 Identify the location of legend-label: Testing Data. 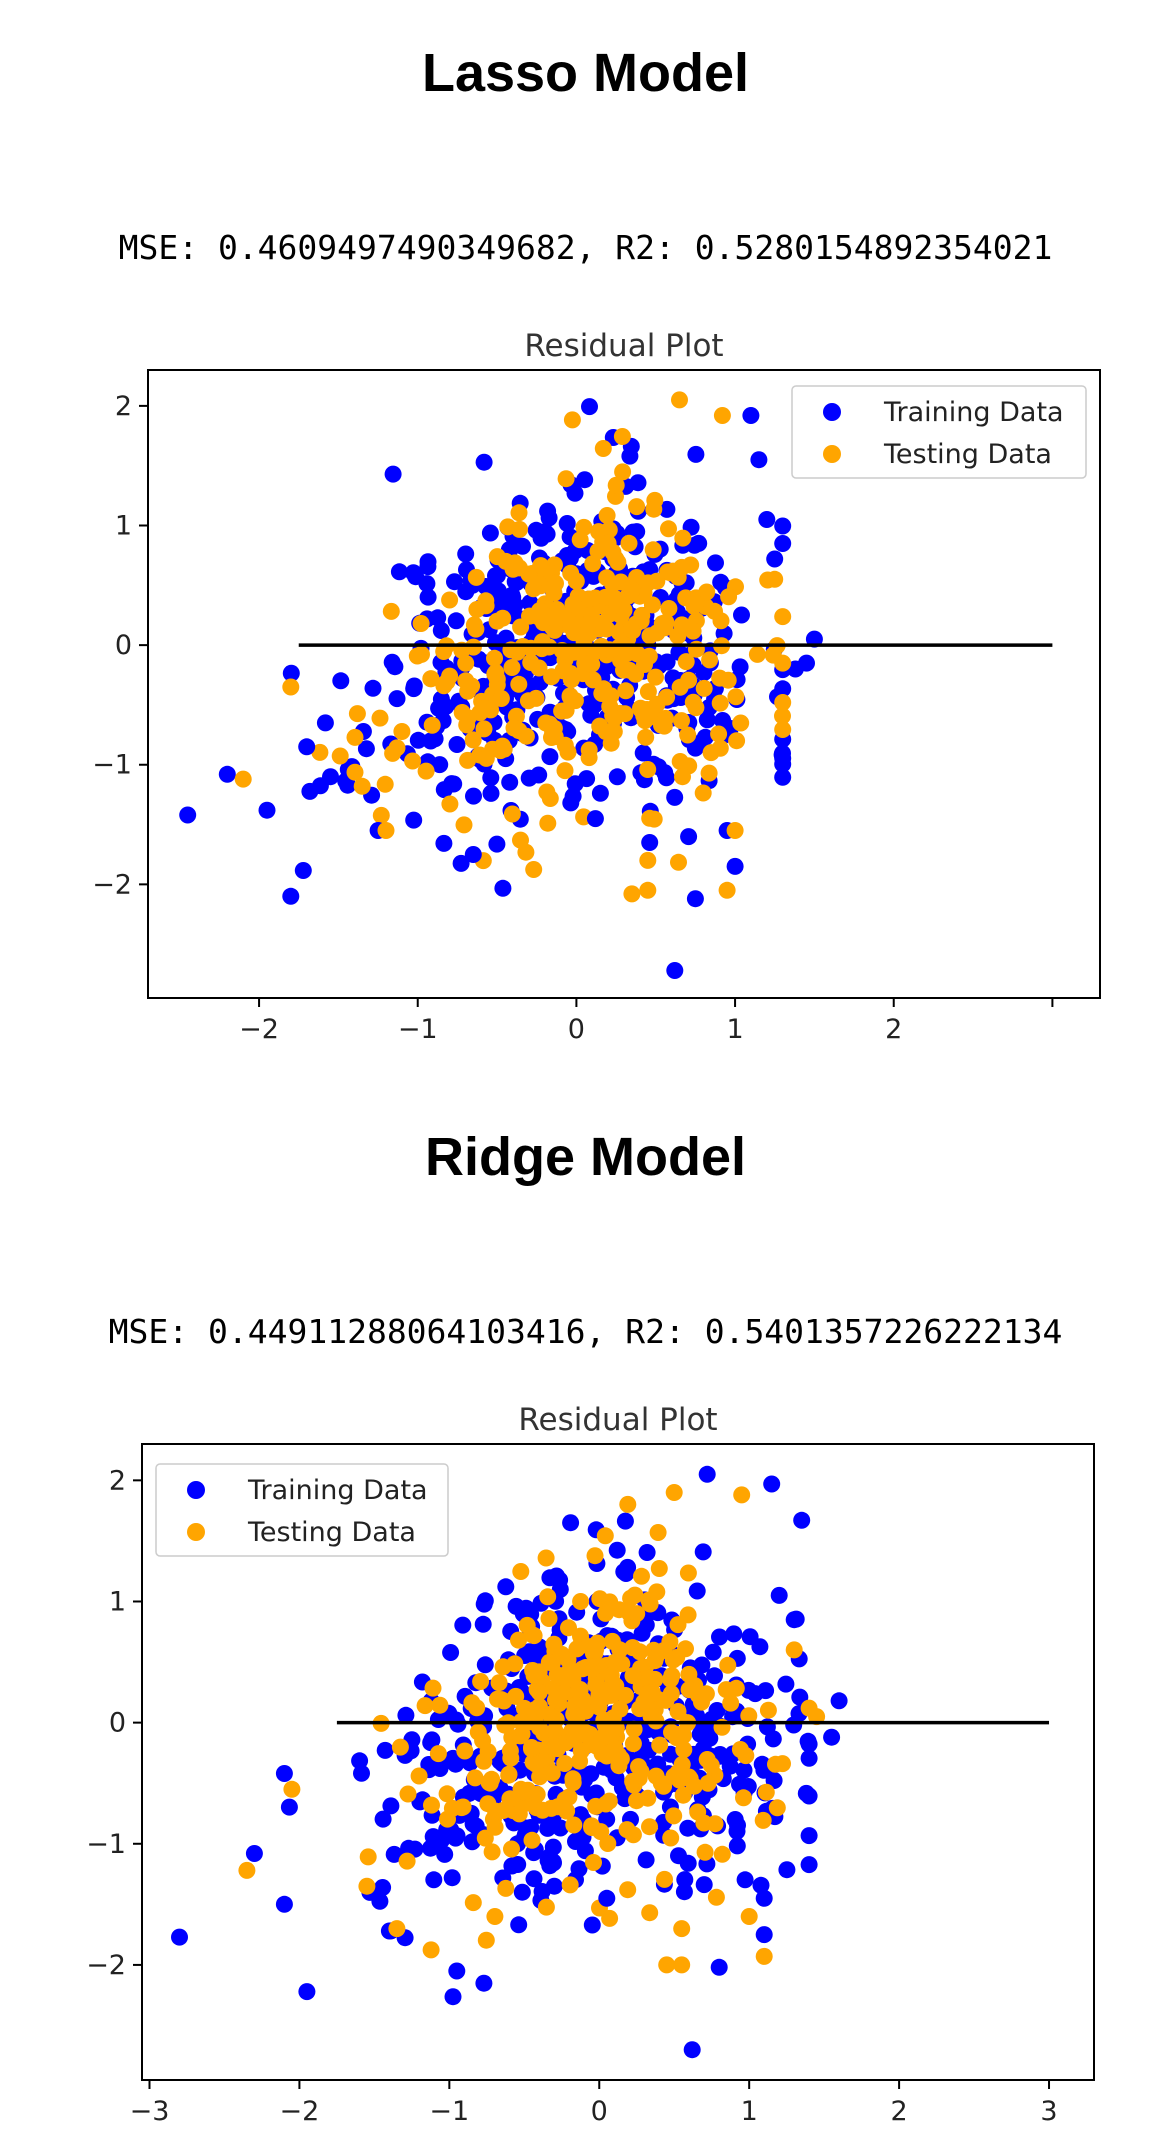
(331, 1532).